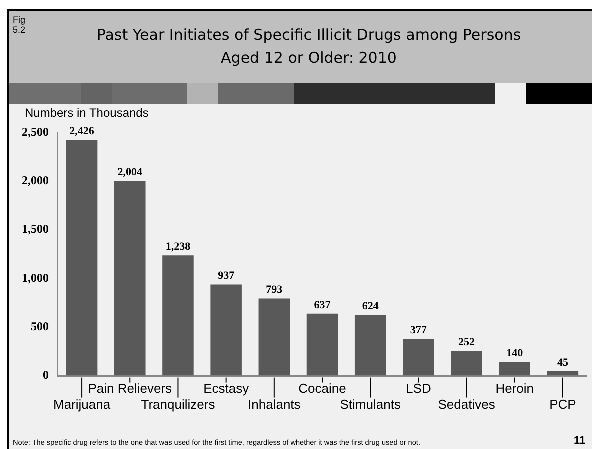 The width and height of the screenshot is (592, 449). What do you see at coordinates (323, 305) in the screenshot?
I see `data-label: 637` at bounding box center [323, 305].